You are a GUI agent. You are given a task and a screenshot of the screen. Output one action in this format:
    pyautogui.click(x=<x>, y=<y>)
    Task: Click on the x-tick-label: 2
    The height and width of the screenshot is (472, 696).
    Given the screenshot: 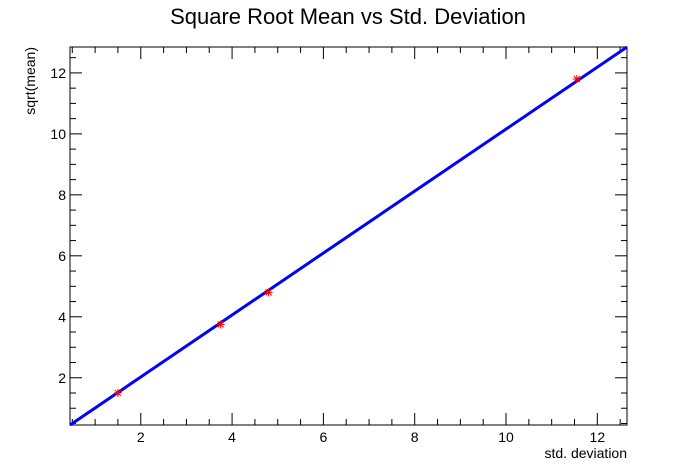 What is the action you would take?
    pyautogui.click(x=141, y=437)
    